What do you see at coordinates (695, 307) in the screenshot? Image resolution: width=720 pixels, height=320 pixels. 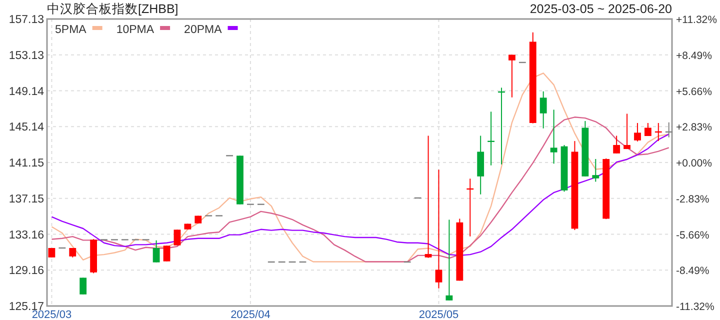 I see `y2-tick-label: -11.32%` at bounding box center [695, 307].